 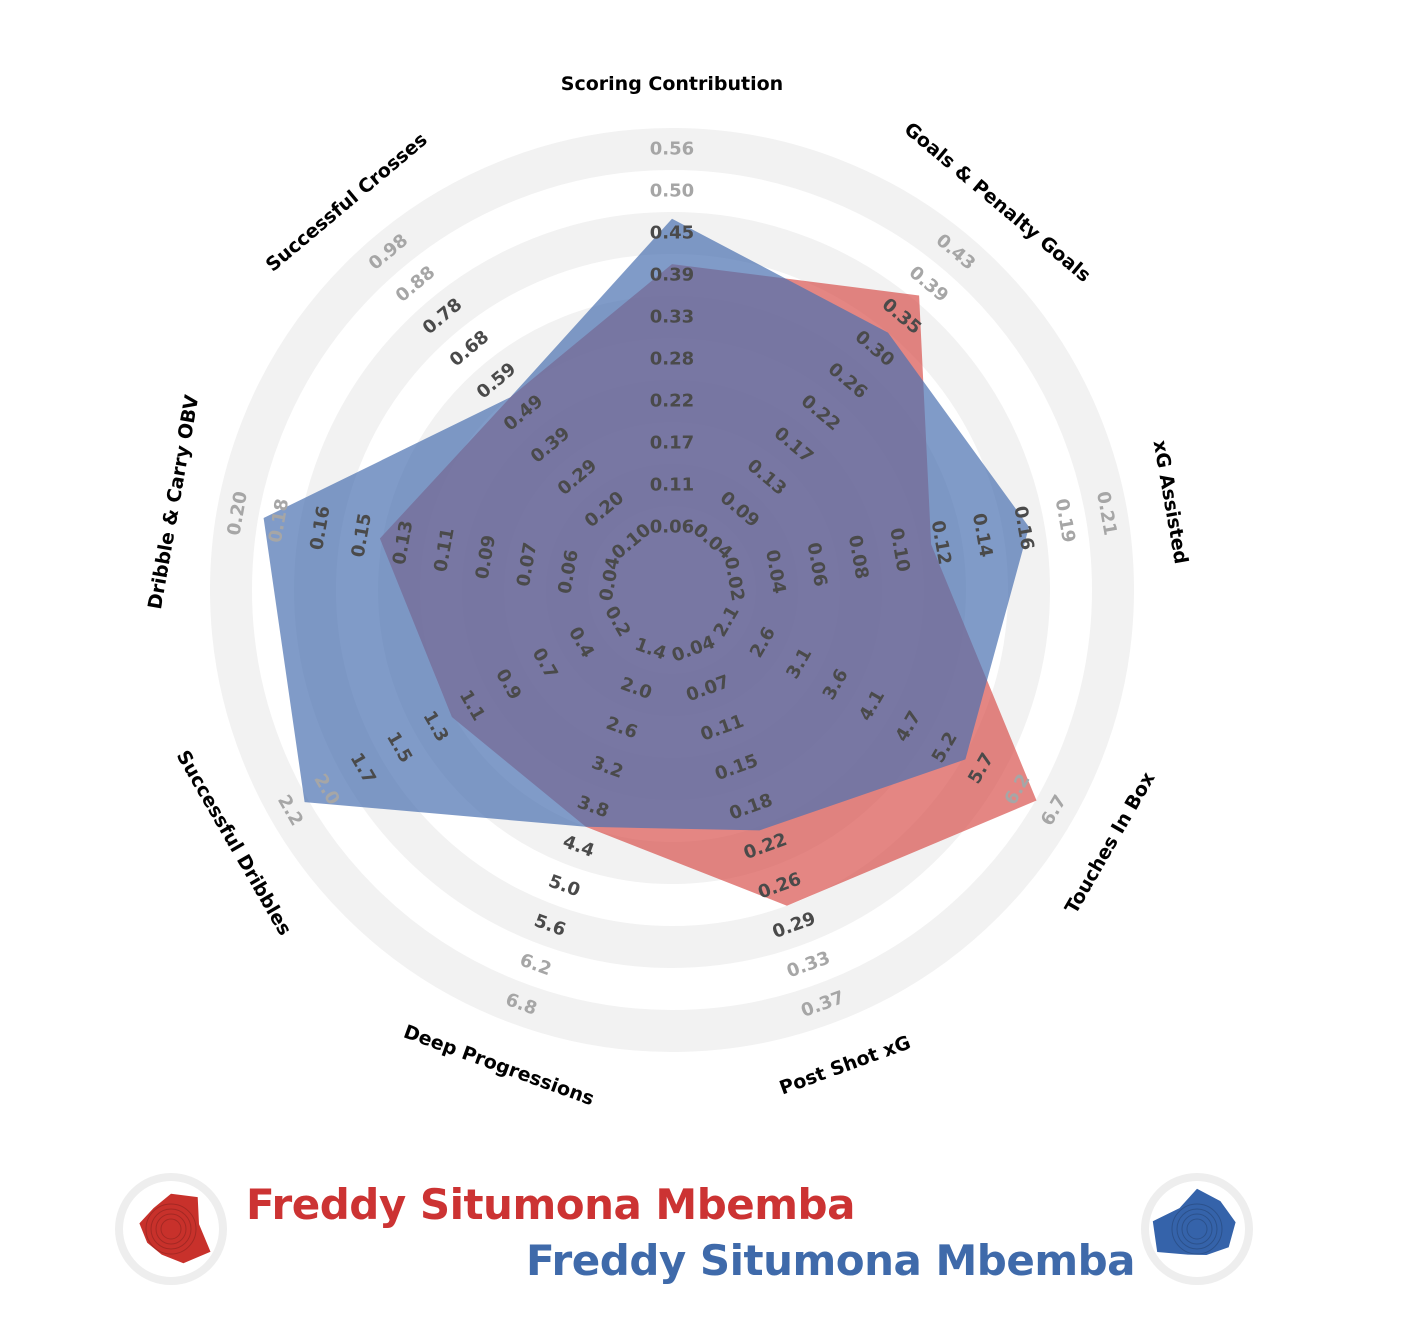 What do you see at coordinates (672, 275) in the screenshot?
I see `tick-label: 0.39` at bounding box center [672, 275].